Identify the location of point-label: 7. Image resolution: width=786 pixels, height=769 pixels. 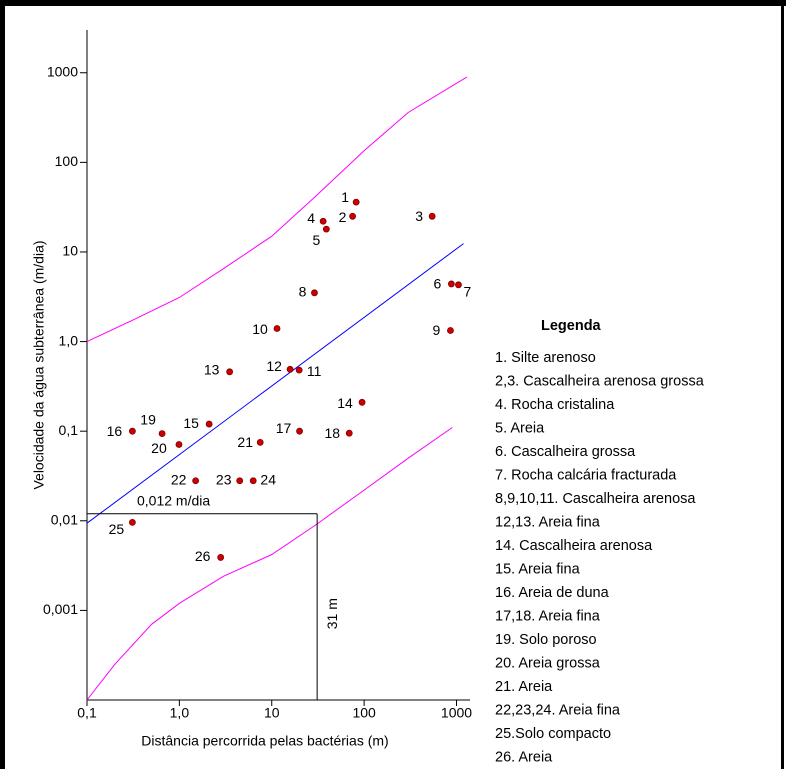
(468, 292).